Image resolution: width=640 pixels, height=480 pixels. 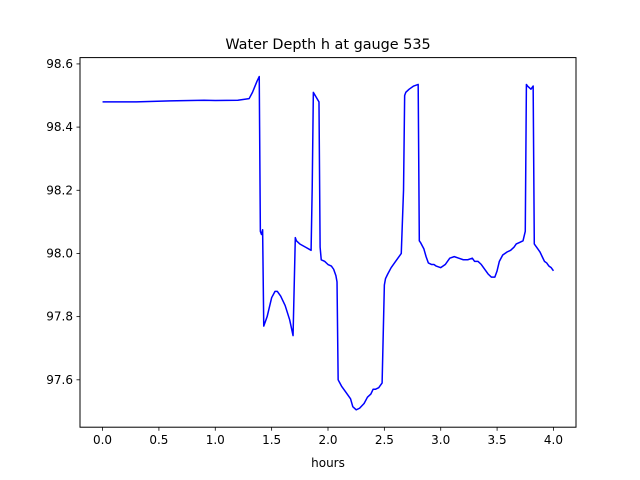 I want to click on x-tick-label: 3.0, so click(x=440, y=440).